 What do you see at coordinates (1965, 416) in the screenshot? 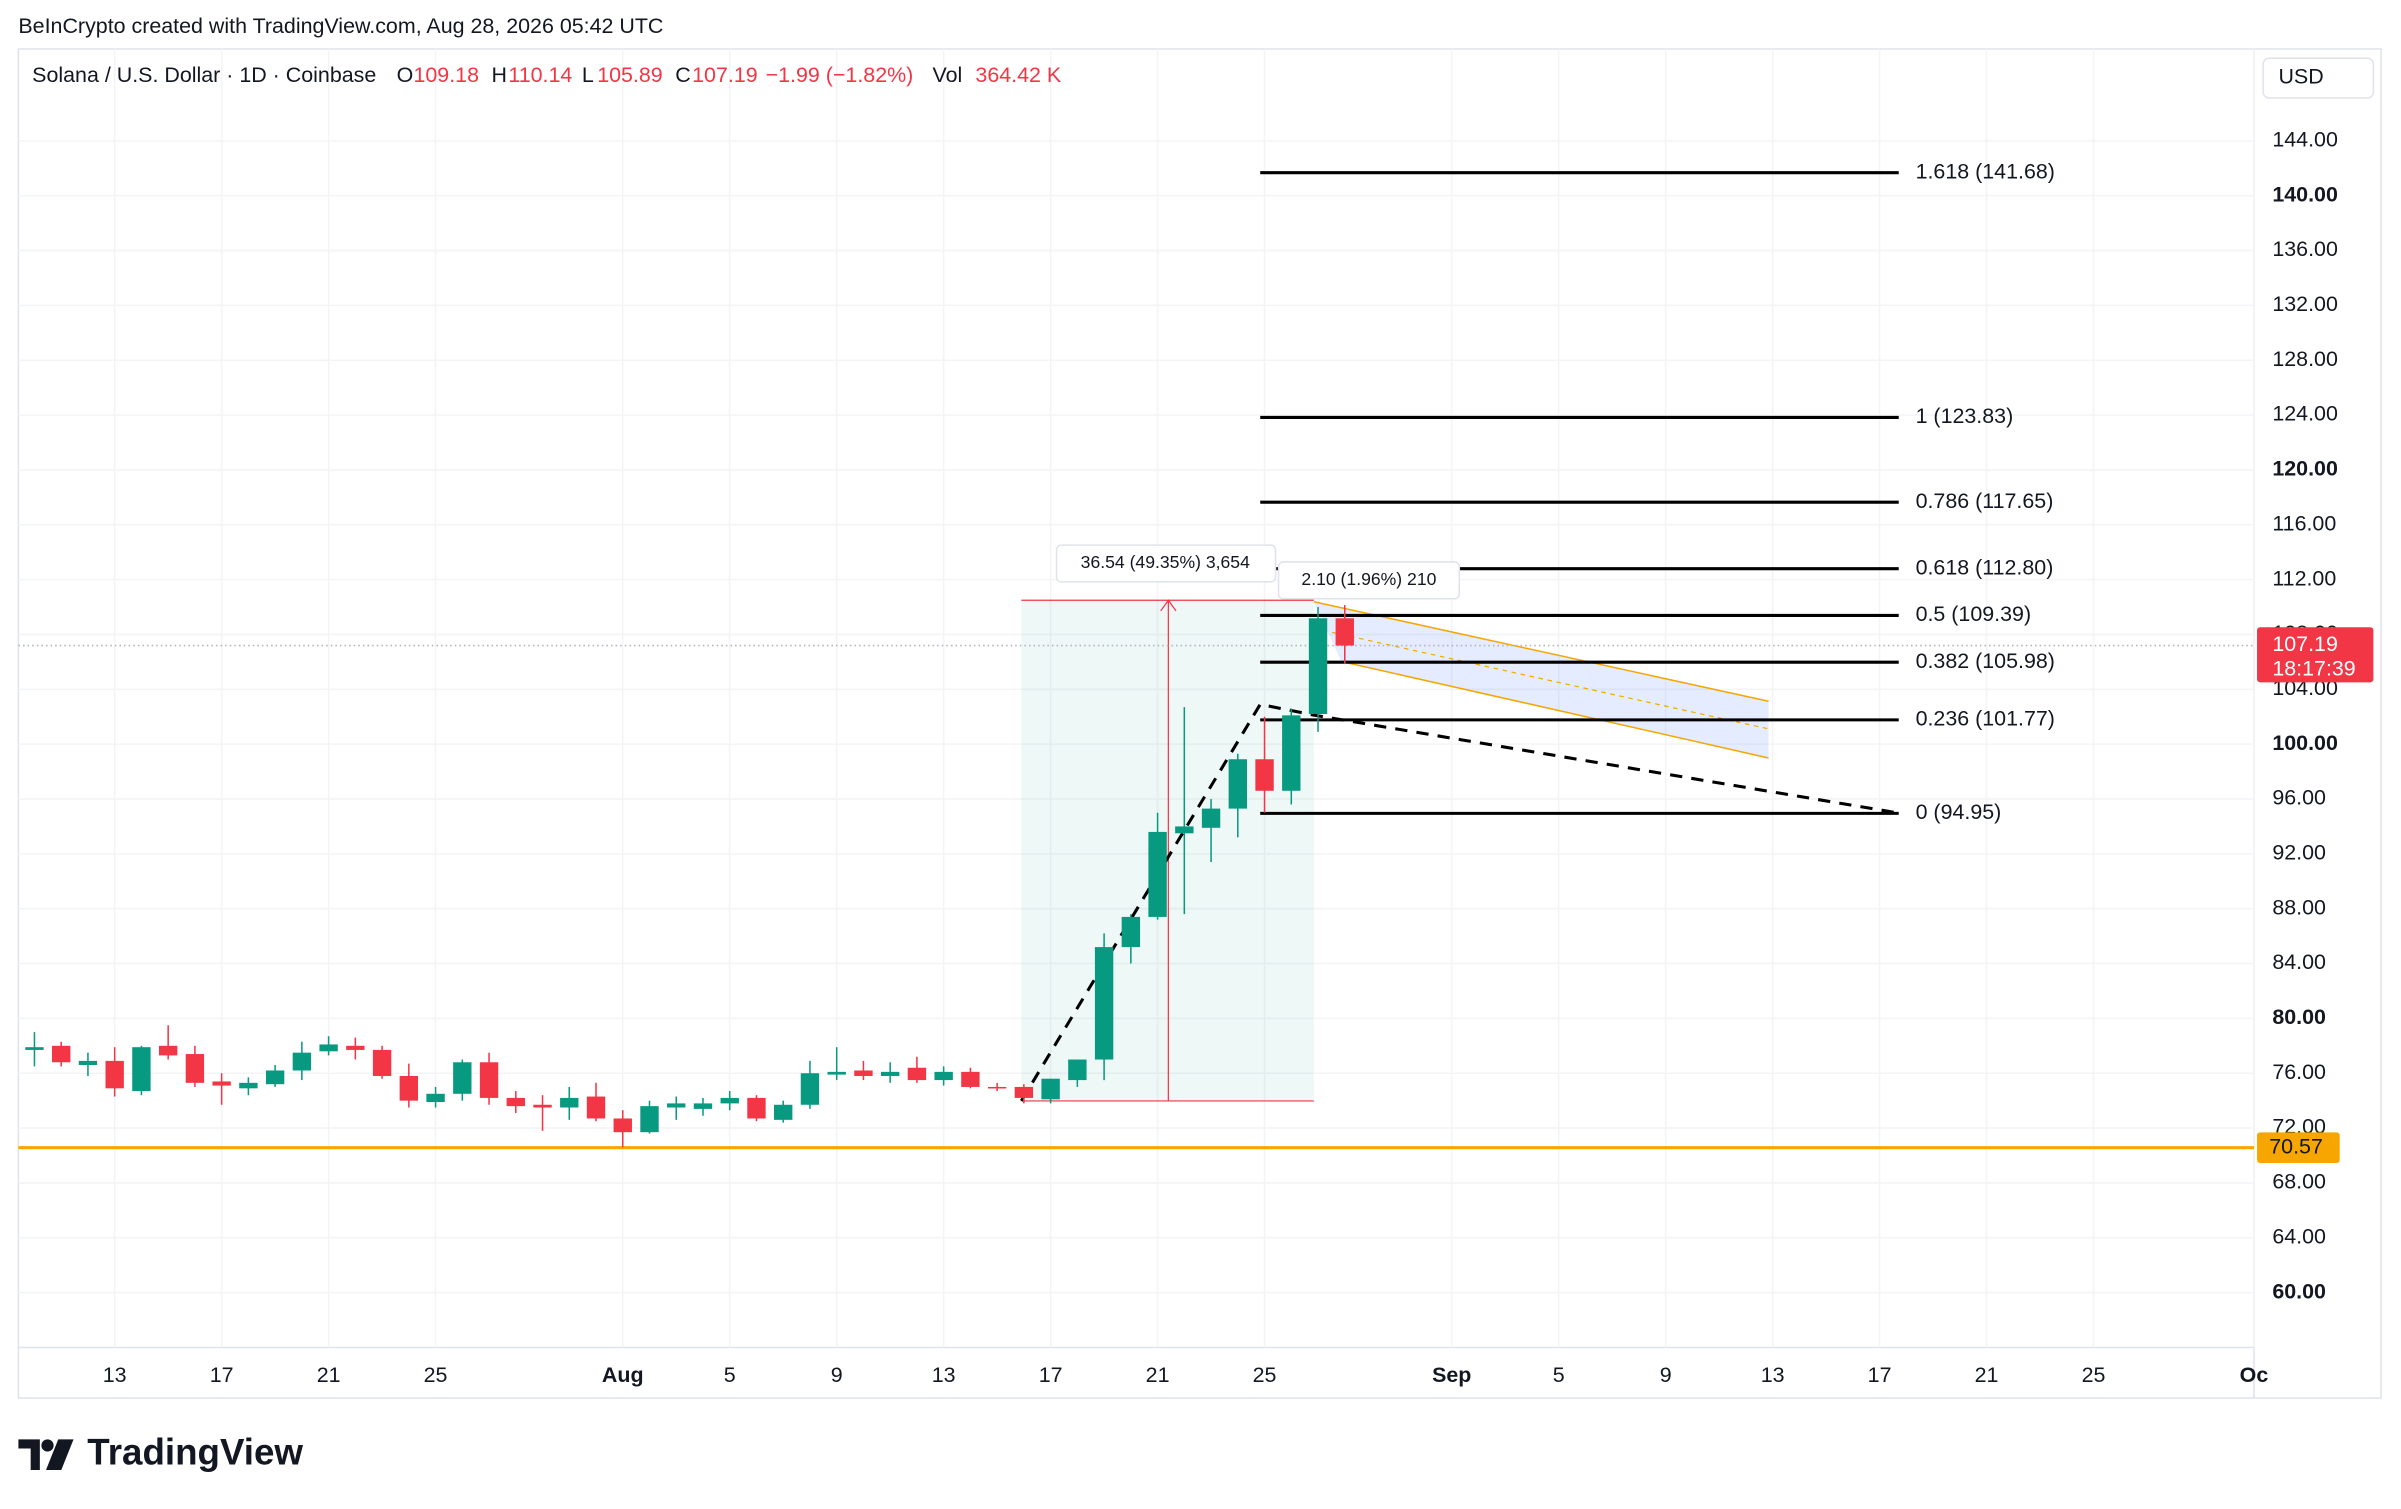
I see `fib-label: 1 (123.83)` at bounding box center [1965, 416].